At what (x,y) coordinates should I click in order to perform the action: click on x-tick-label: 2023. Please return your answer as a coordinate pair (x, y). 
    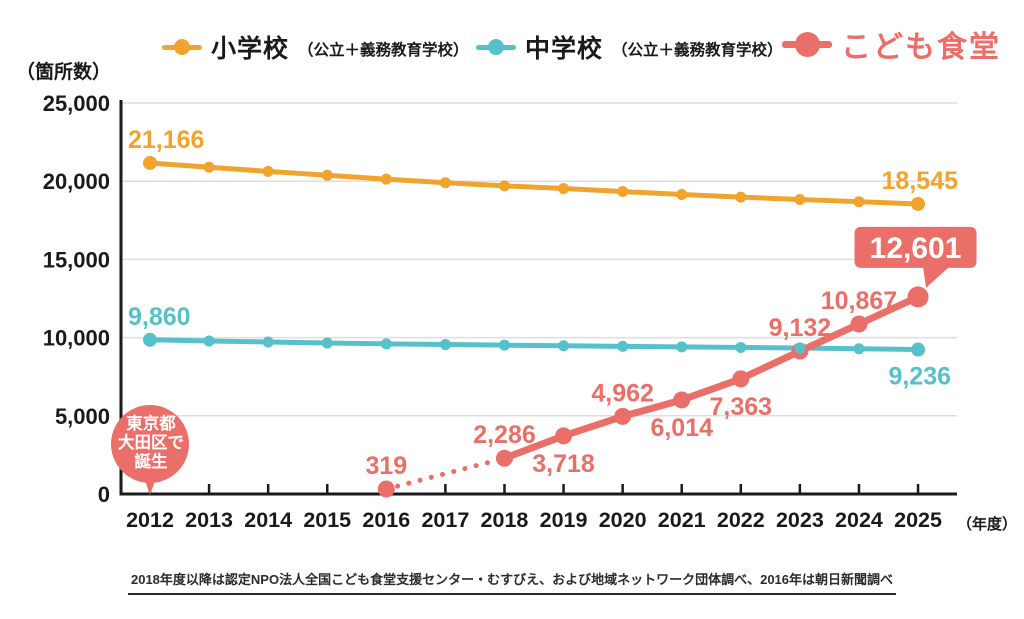
    Looking at the image, I should click on (800, 520).